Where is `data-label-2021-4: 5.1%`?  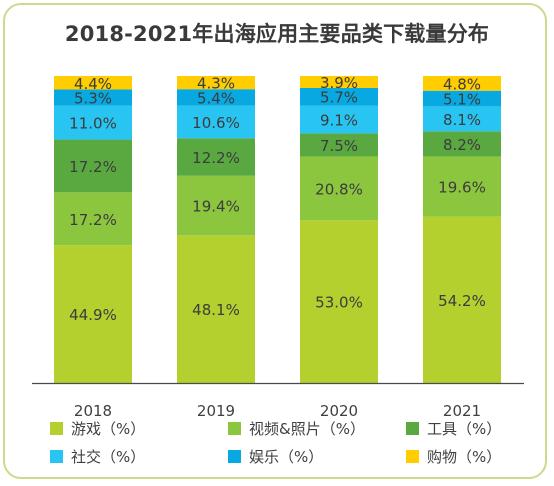 data-label-2021-4: 5.1% is located at coordinates (462, 100).